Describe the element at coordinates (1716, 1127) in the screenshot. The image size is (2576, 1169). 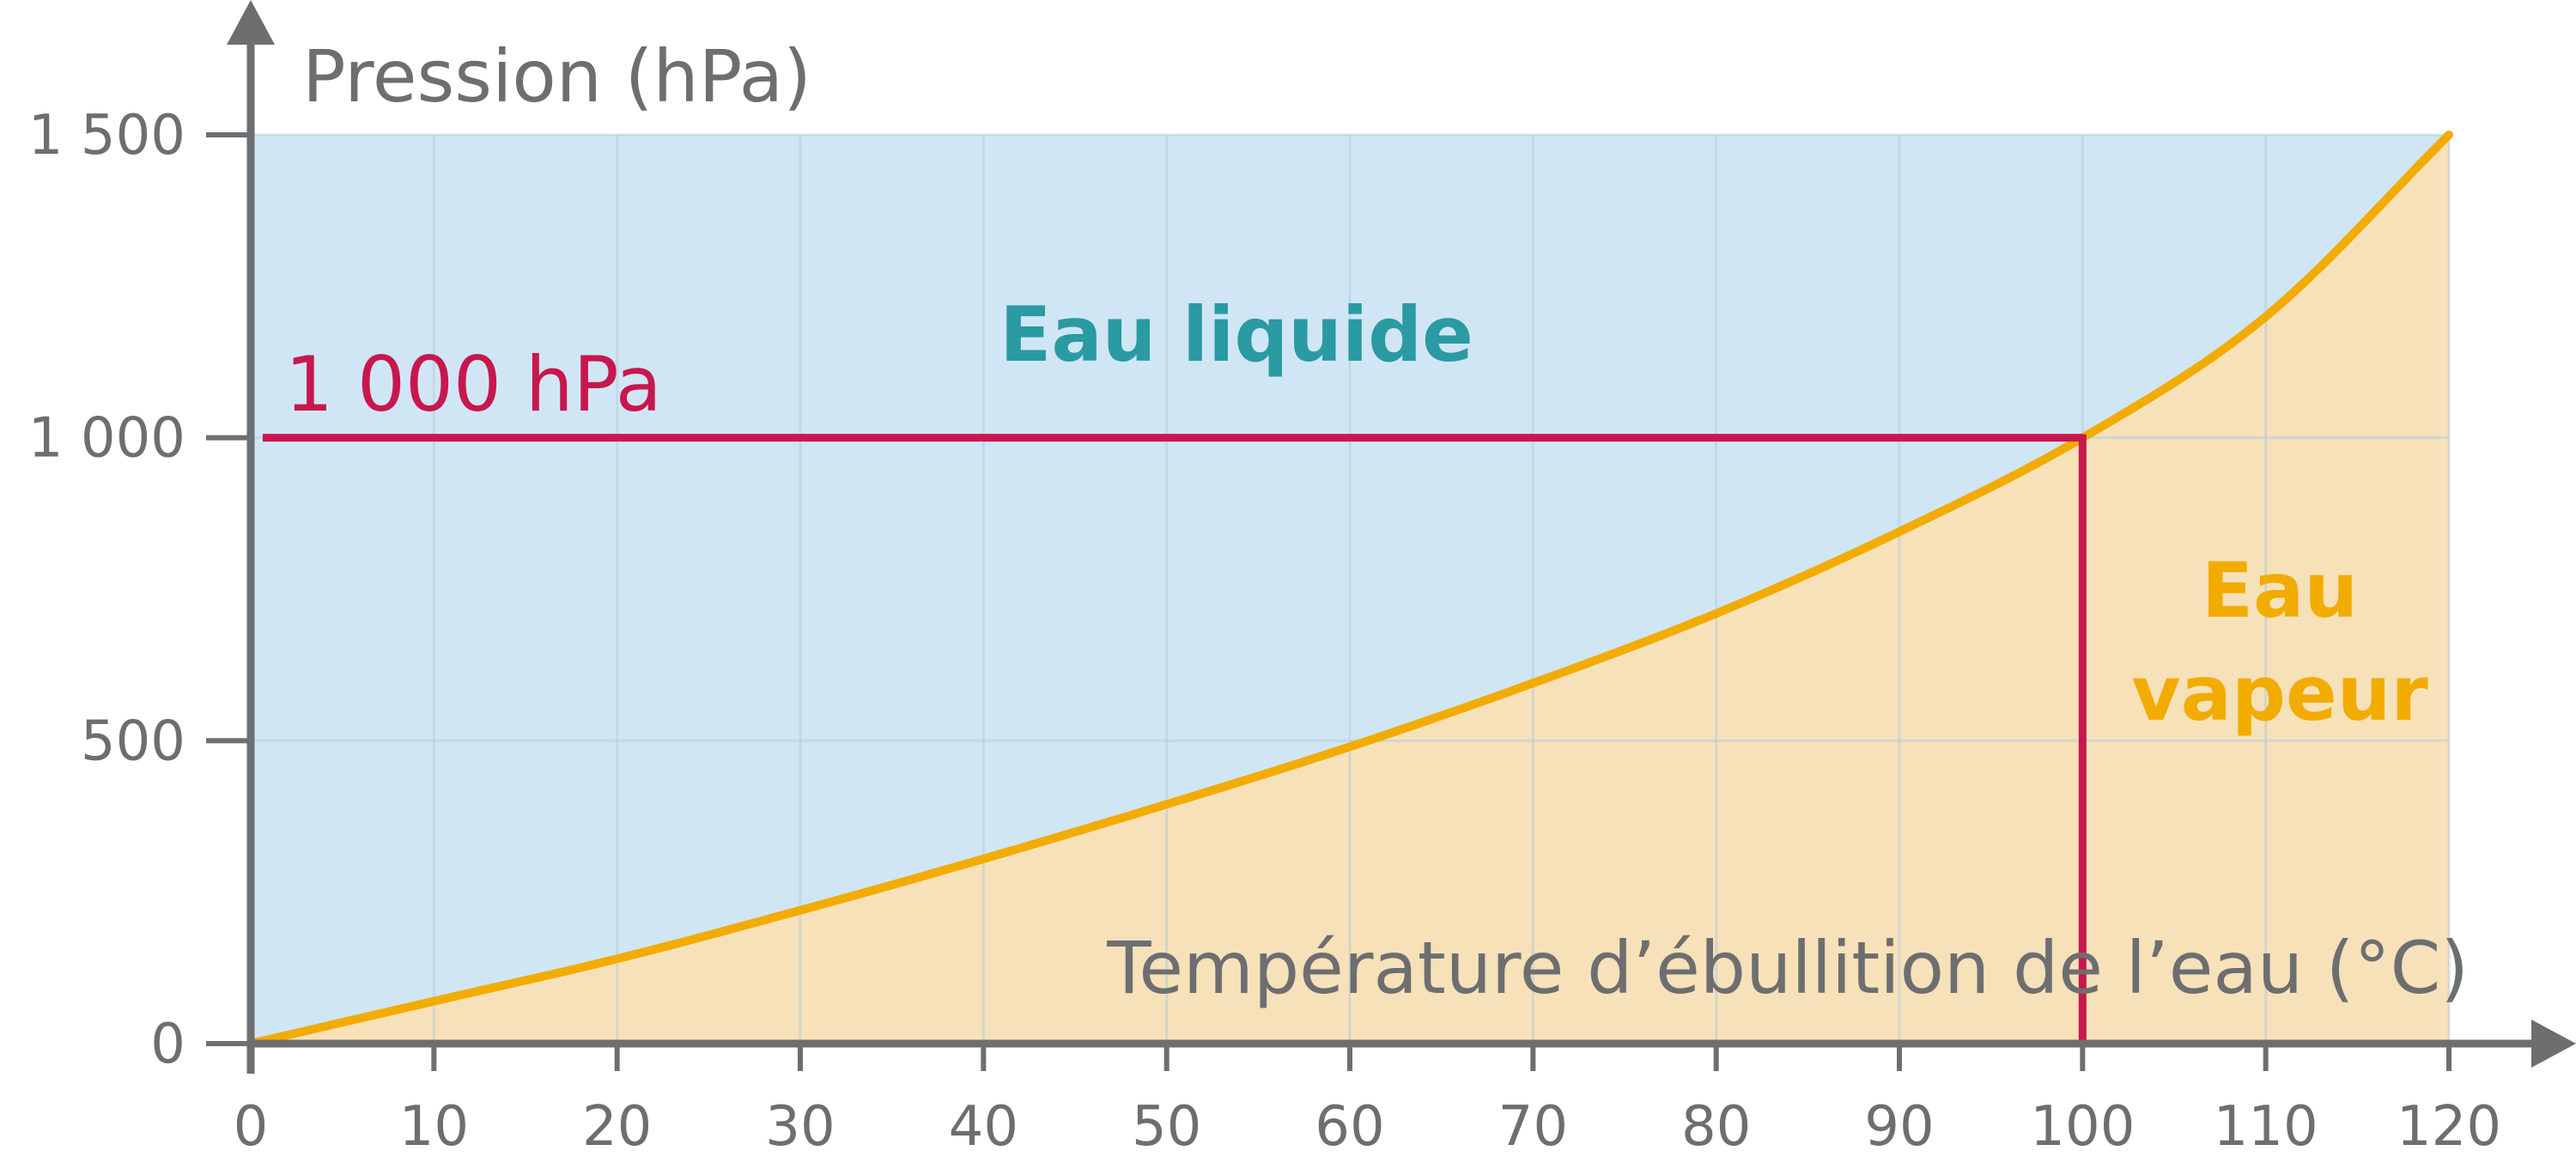
I see `x-tick-label: 80` at that location.